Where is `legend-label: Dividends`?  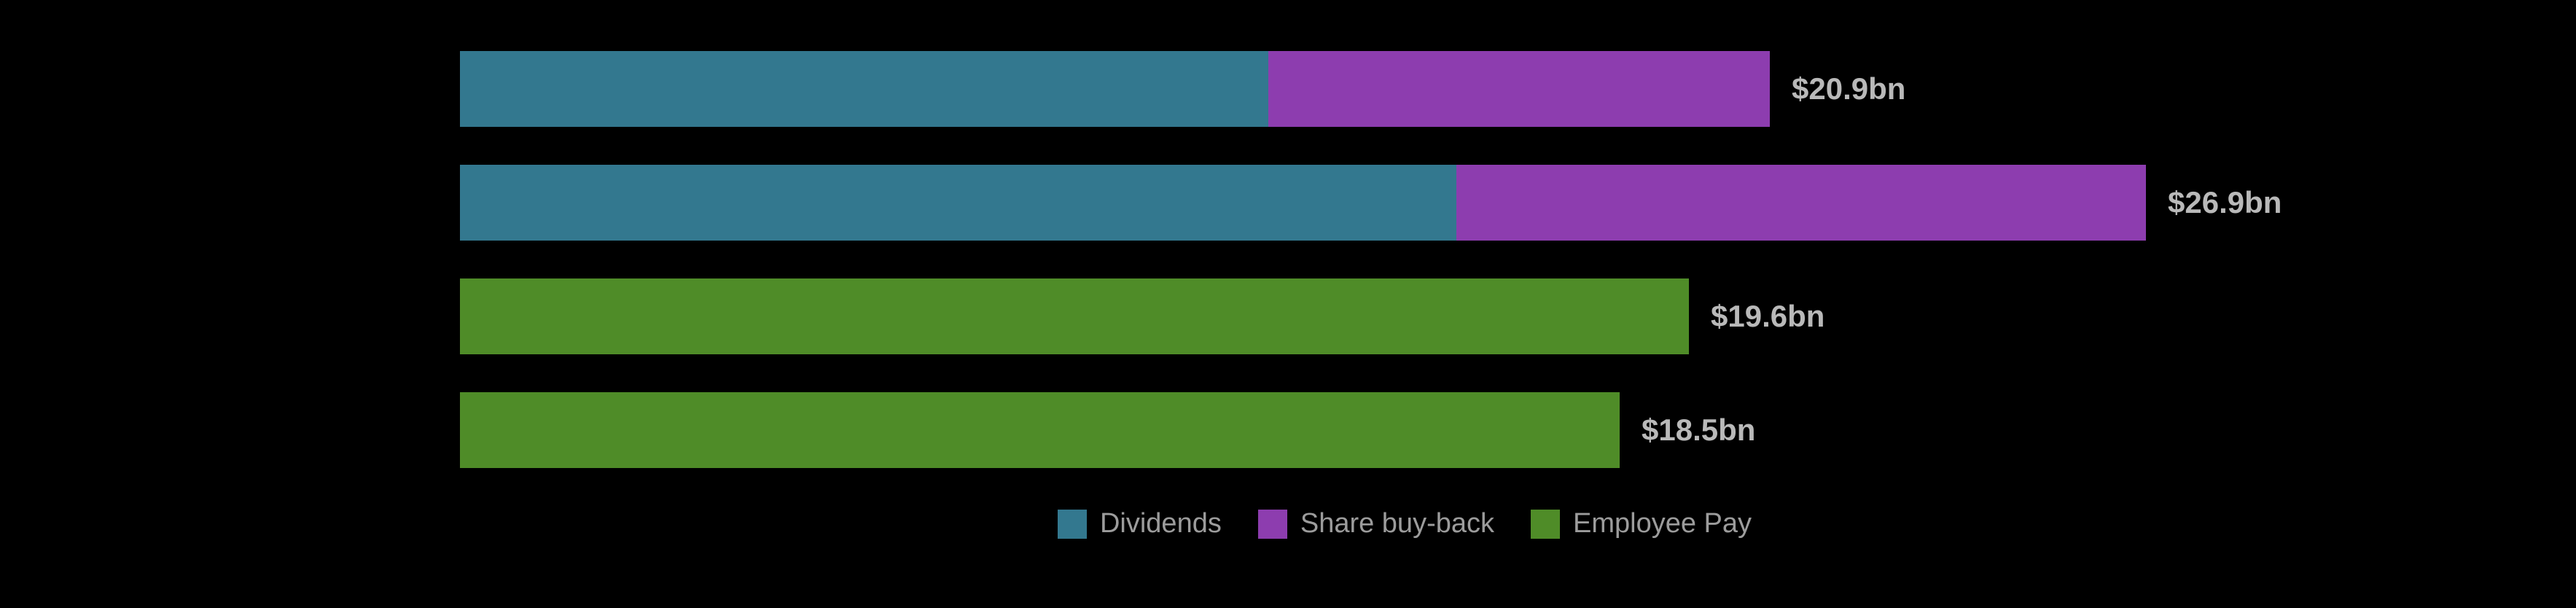 legend-label: Dividends is located at coordinates (1160, 523).